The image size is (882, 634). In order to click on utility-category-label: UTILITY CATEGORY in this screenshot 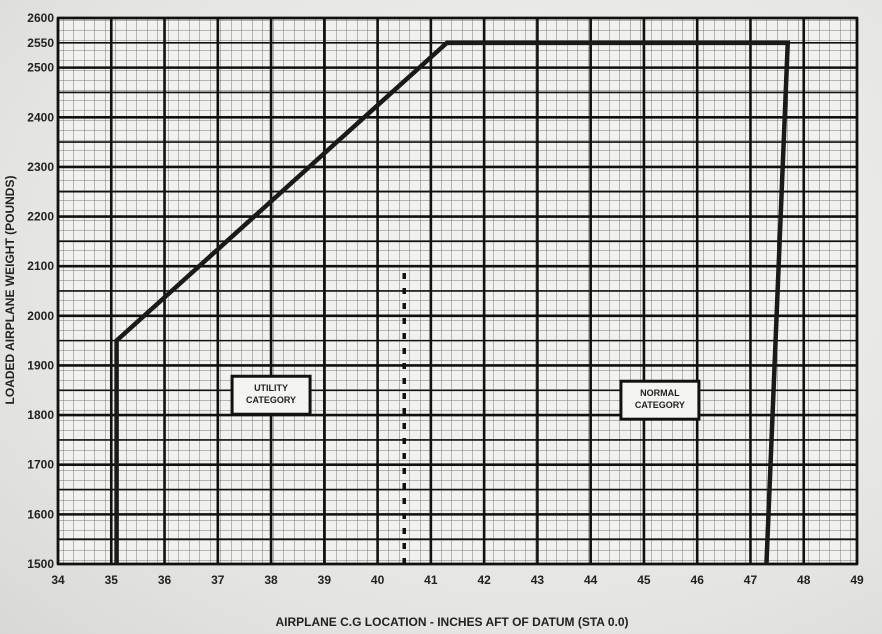, I will do `click(271, 395)`.